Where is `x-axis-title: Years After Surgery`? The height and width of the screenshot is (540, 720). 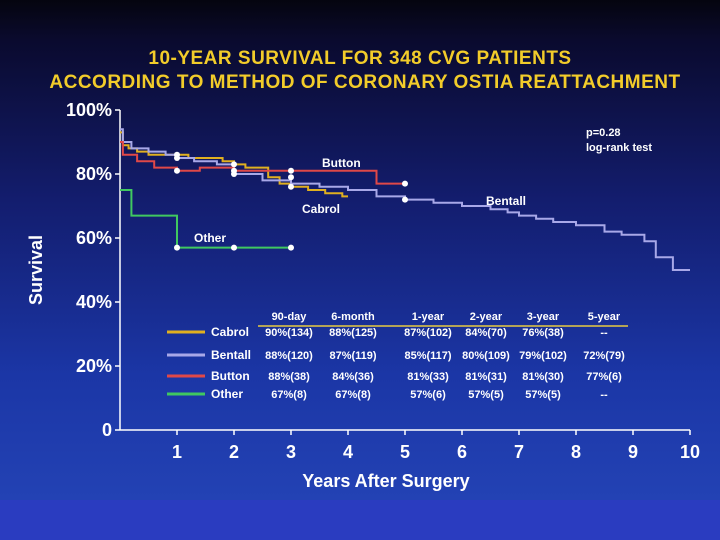 x-axis-title: Years After Surgery is located at coordinates (385, 481).